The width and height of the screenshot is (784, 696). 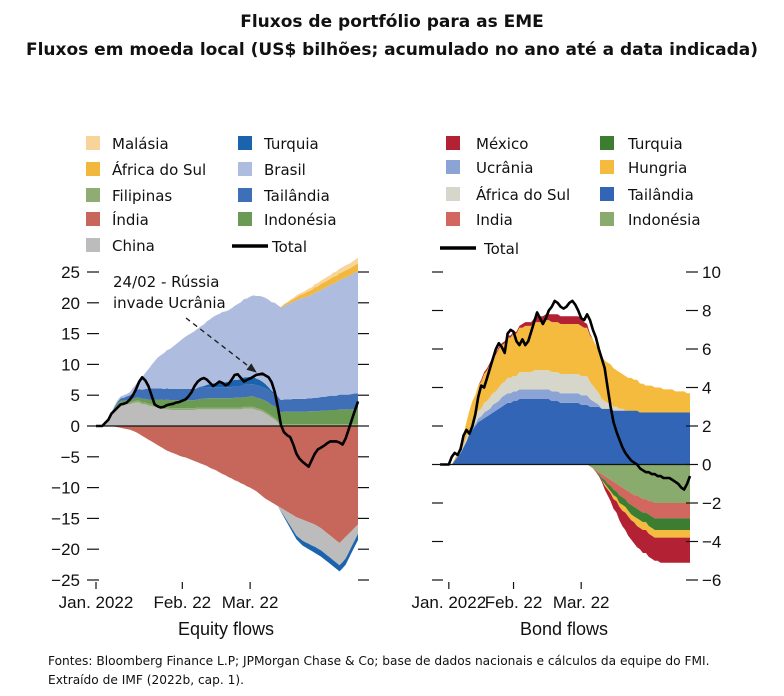 I want to click on equity-legend-swatch-brasil, so click(x=245, y=169).